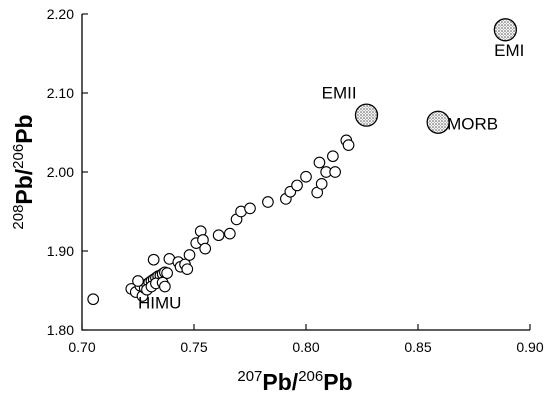  Describe the element at coordinates (509, 50) in the screenshot. I see `label-emi: EMI` at that location.